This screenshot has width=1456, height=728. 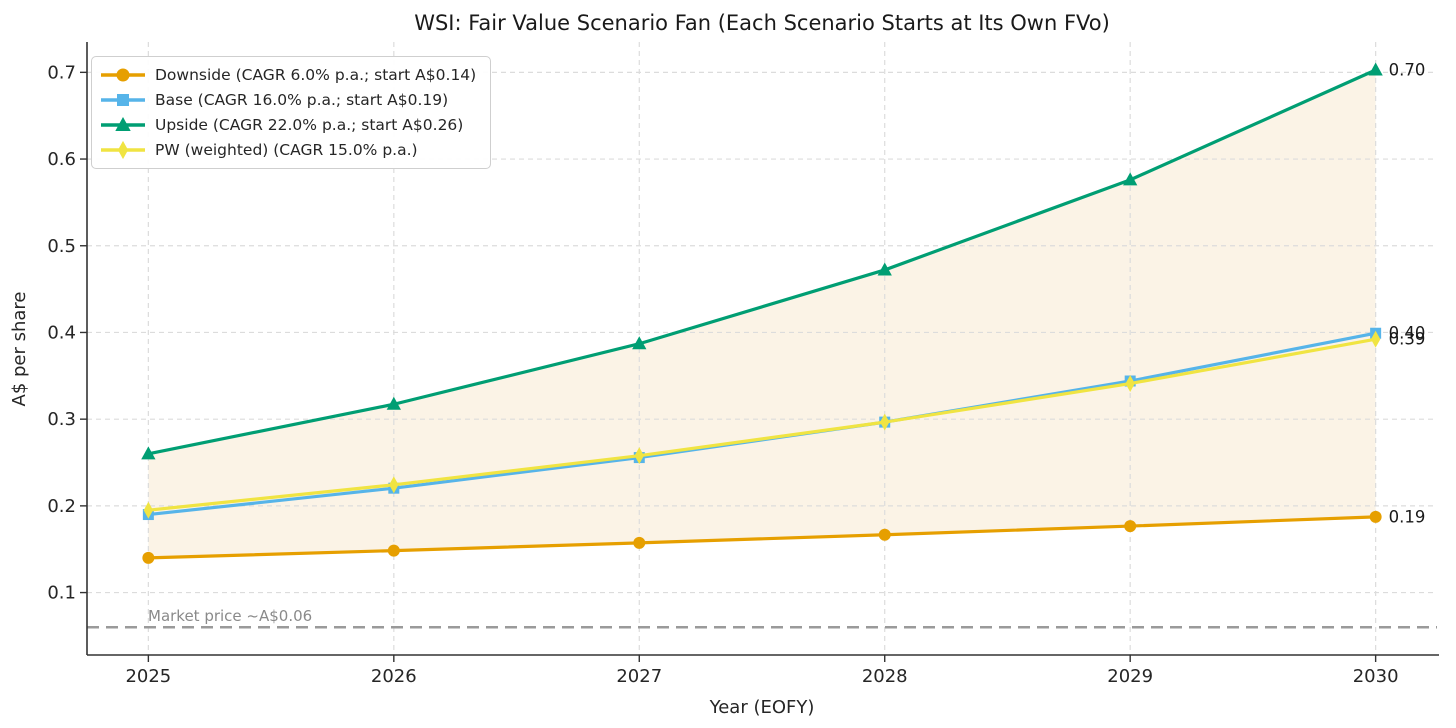 I want to click on legend-item-3: PW (weighted) (CAGR 15.0% p.a.), so click(x=288, y=150).